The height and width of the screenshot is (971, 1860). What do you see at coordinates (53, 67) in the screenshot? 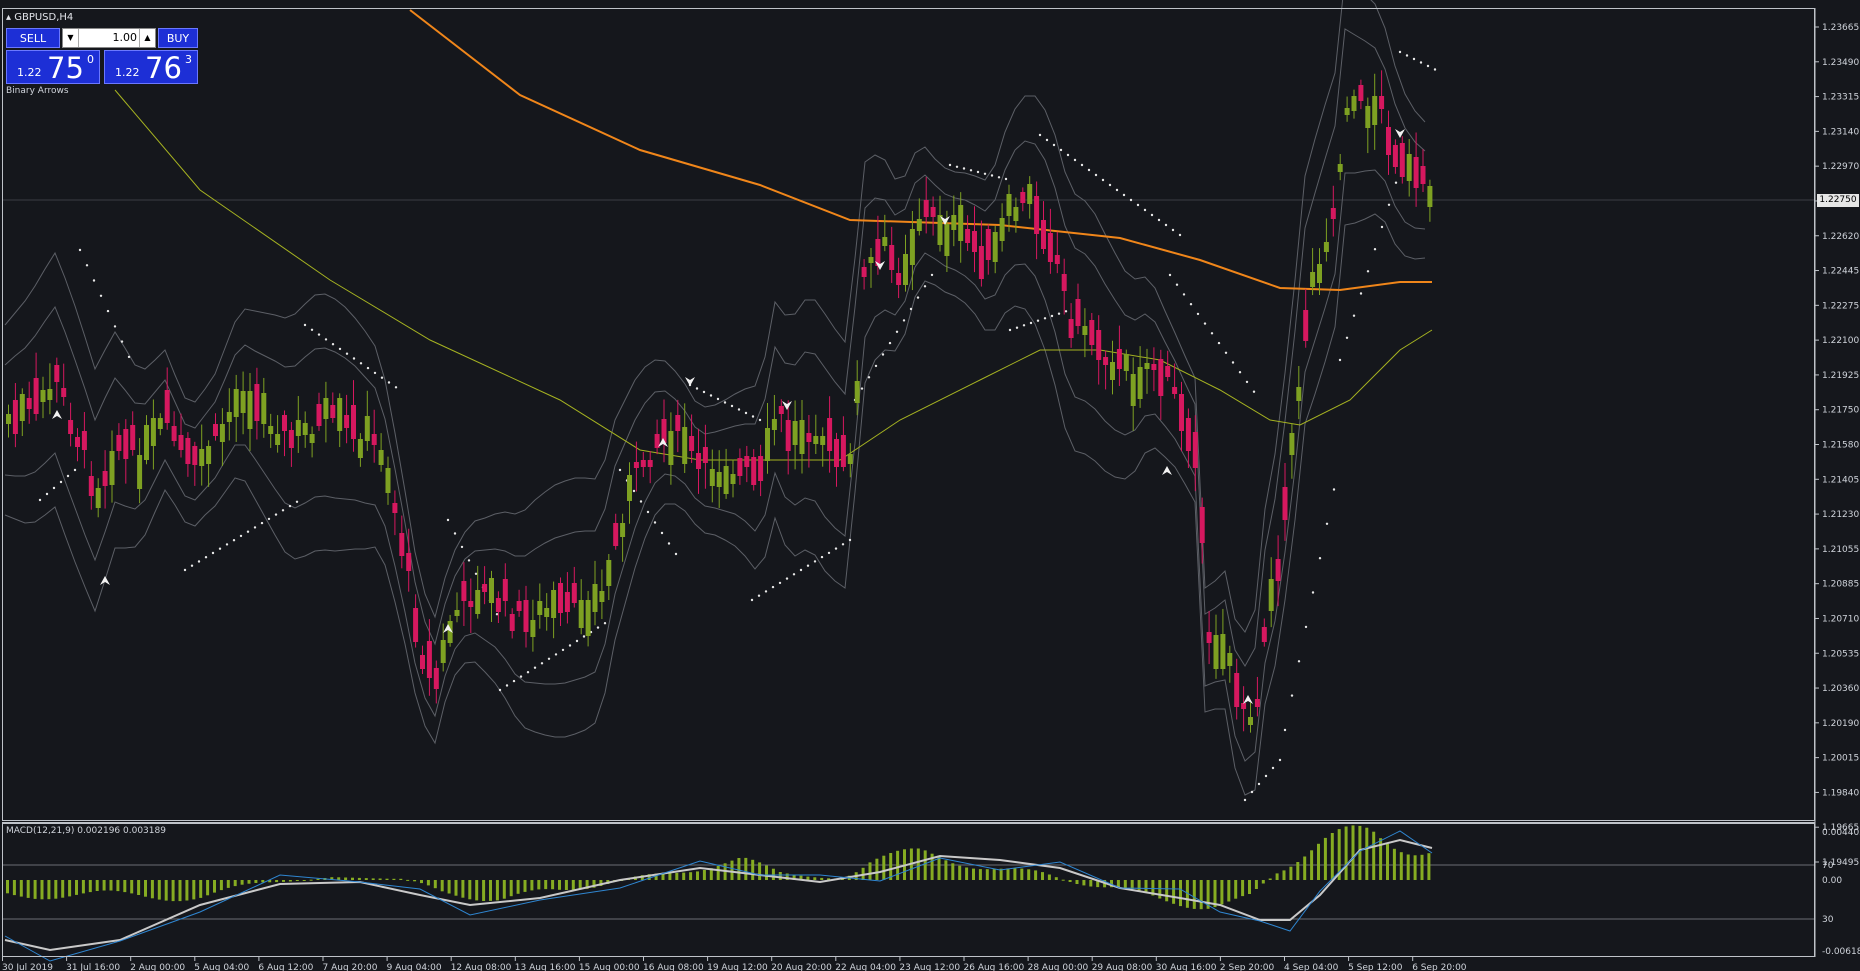
I see `sell-quote: 1.22 75 0` at bounding box center [53, 67].